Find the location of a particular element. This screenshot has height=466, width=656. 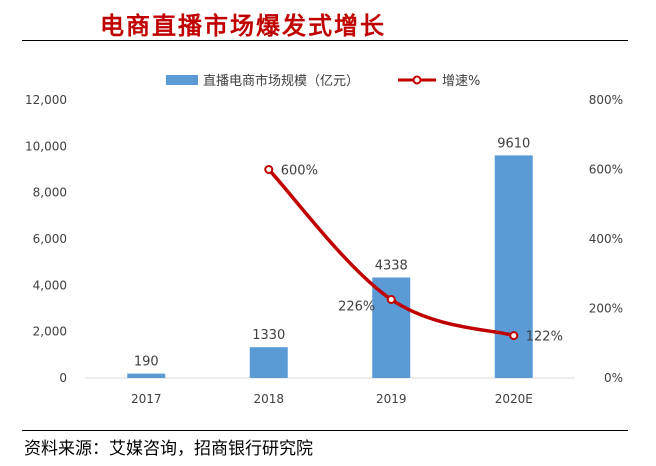

x-tick-label: 2019 is located at coordinates (391, 399).